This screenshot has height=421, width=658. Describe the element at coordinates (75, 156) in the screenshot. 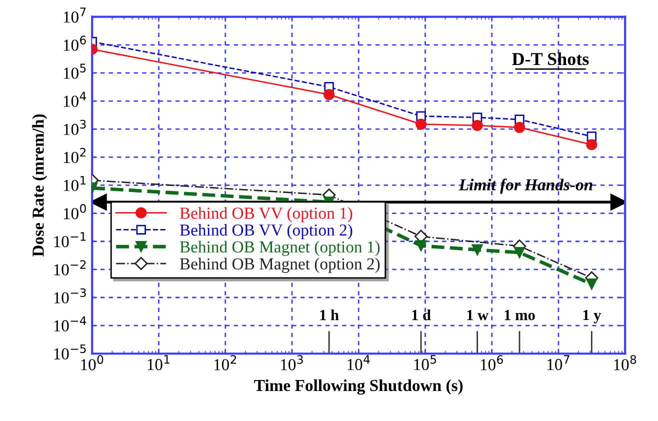

I see `y-tick-label: 10$^{2}$` at that location.